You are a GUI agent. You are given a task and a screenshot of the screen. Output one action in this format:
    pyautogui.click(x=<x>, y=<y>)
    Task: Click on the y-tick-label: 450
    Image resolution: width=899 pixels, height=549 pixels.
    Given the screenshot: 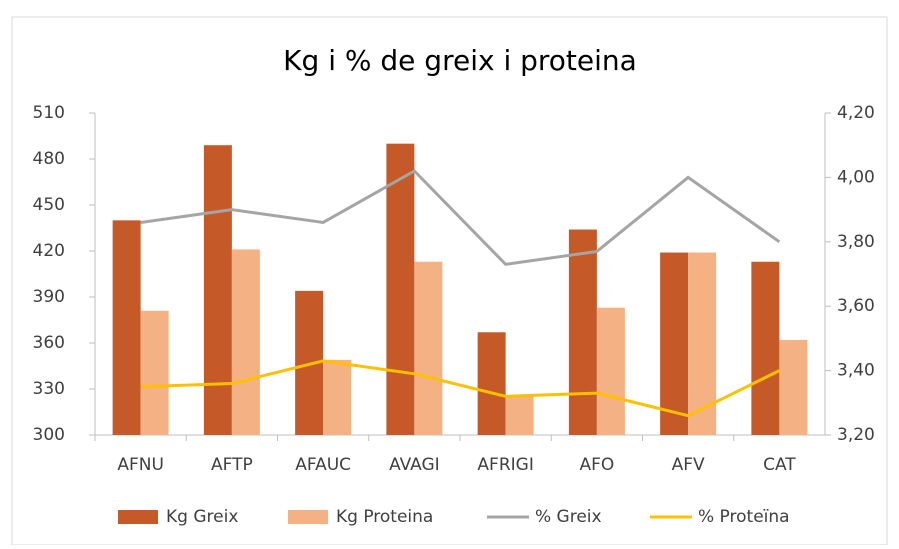 What is the action you would take?
    pyautogui.click(x=49, y=205)
    